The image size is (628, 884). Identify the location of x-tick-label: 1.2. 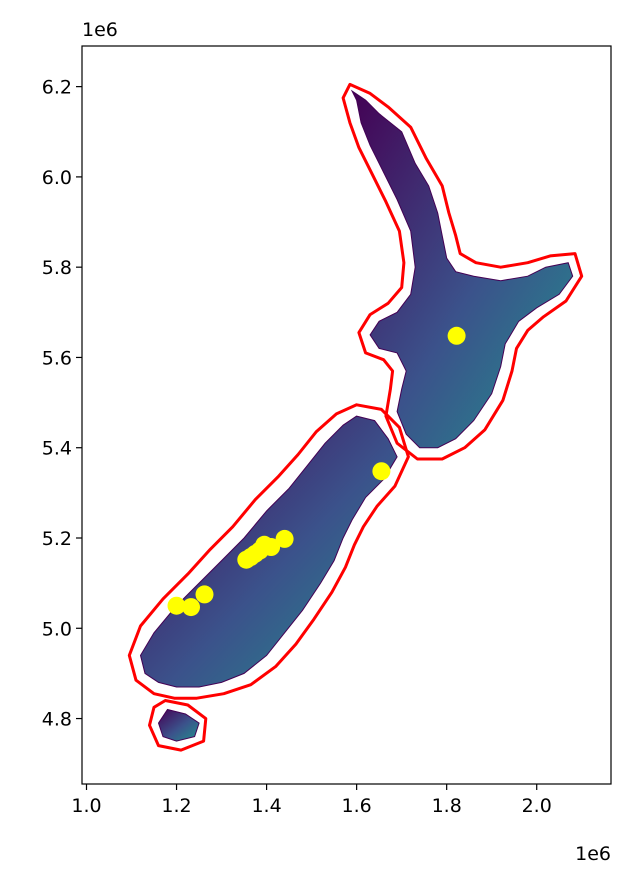
(176, 806).